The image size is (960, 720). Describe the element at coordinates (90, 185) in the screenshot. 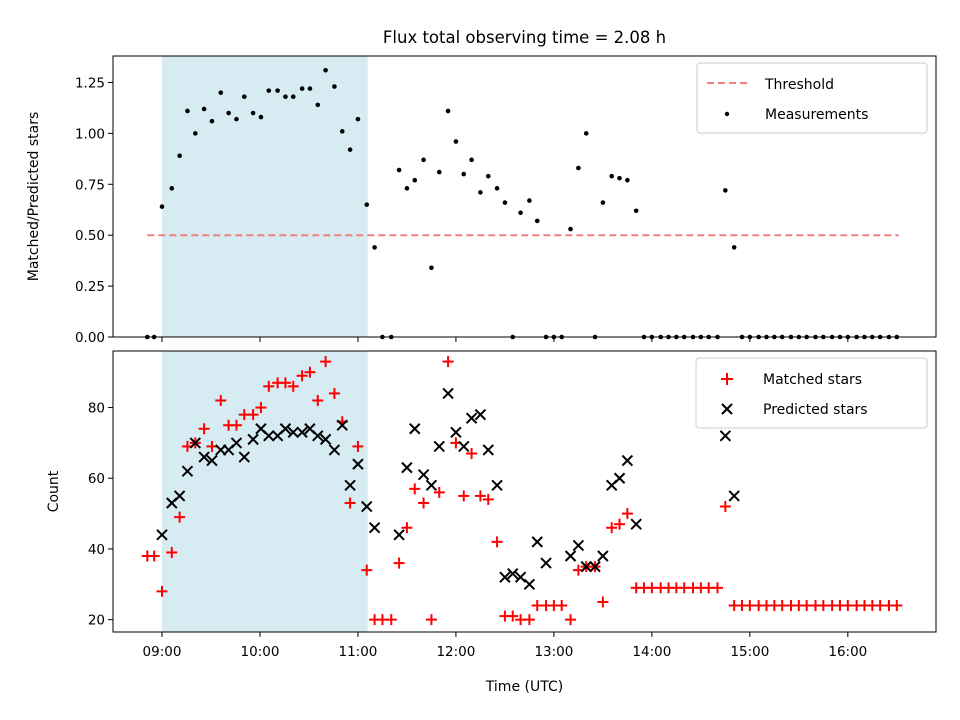

I see `top-ytick-label: 0.75` at that location.